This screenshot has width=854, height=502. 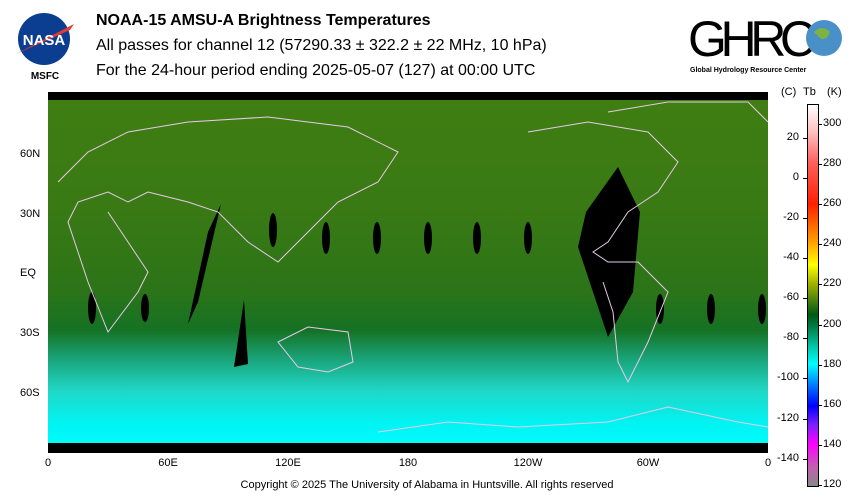 I want to click on colorbar-celsius-label: -60, so click(x=791, y=297).